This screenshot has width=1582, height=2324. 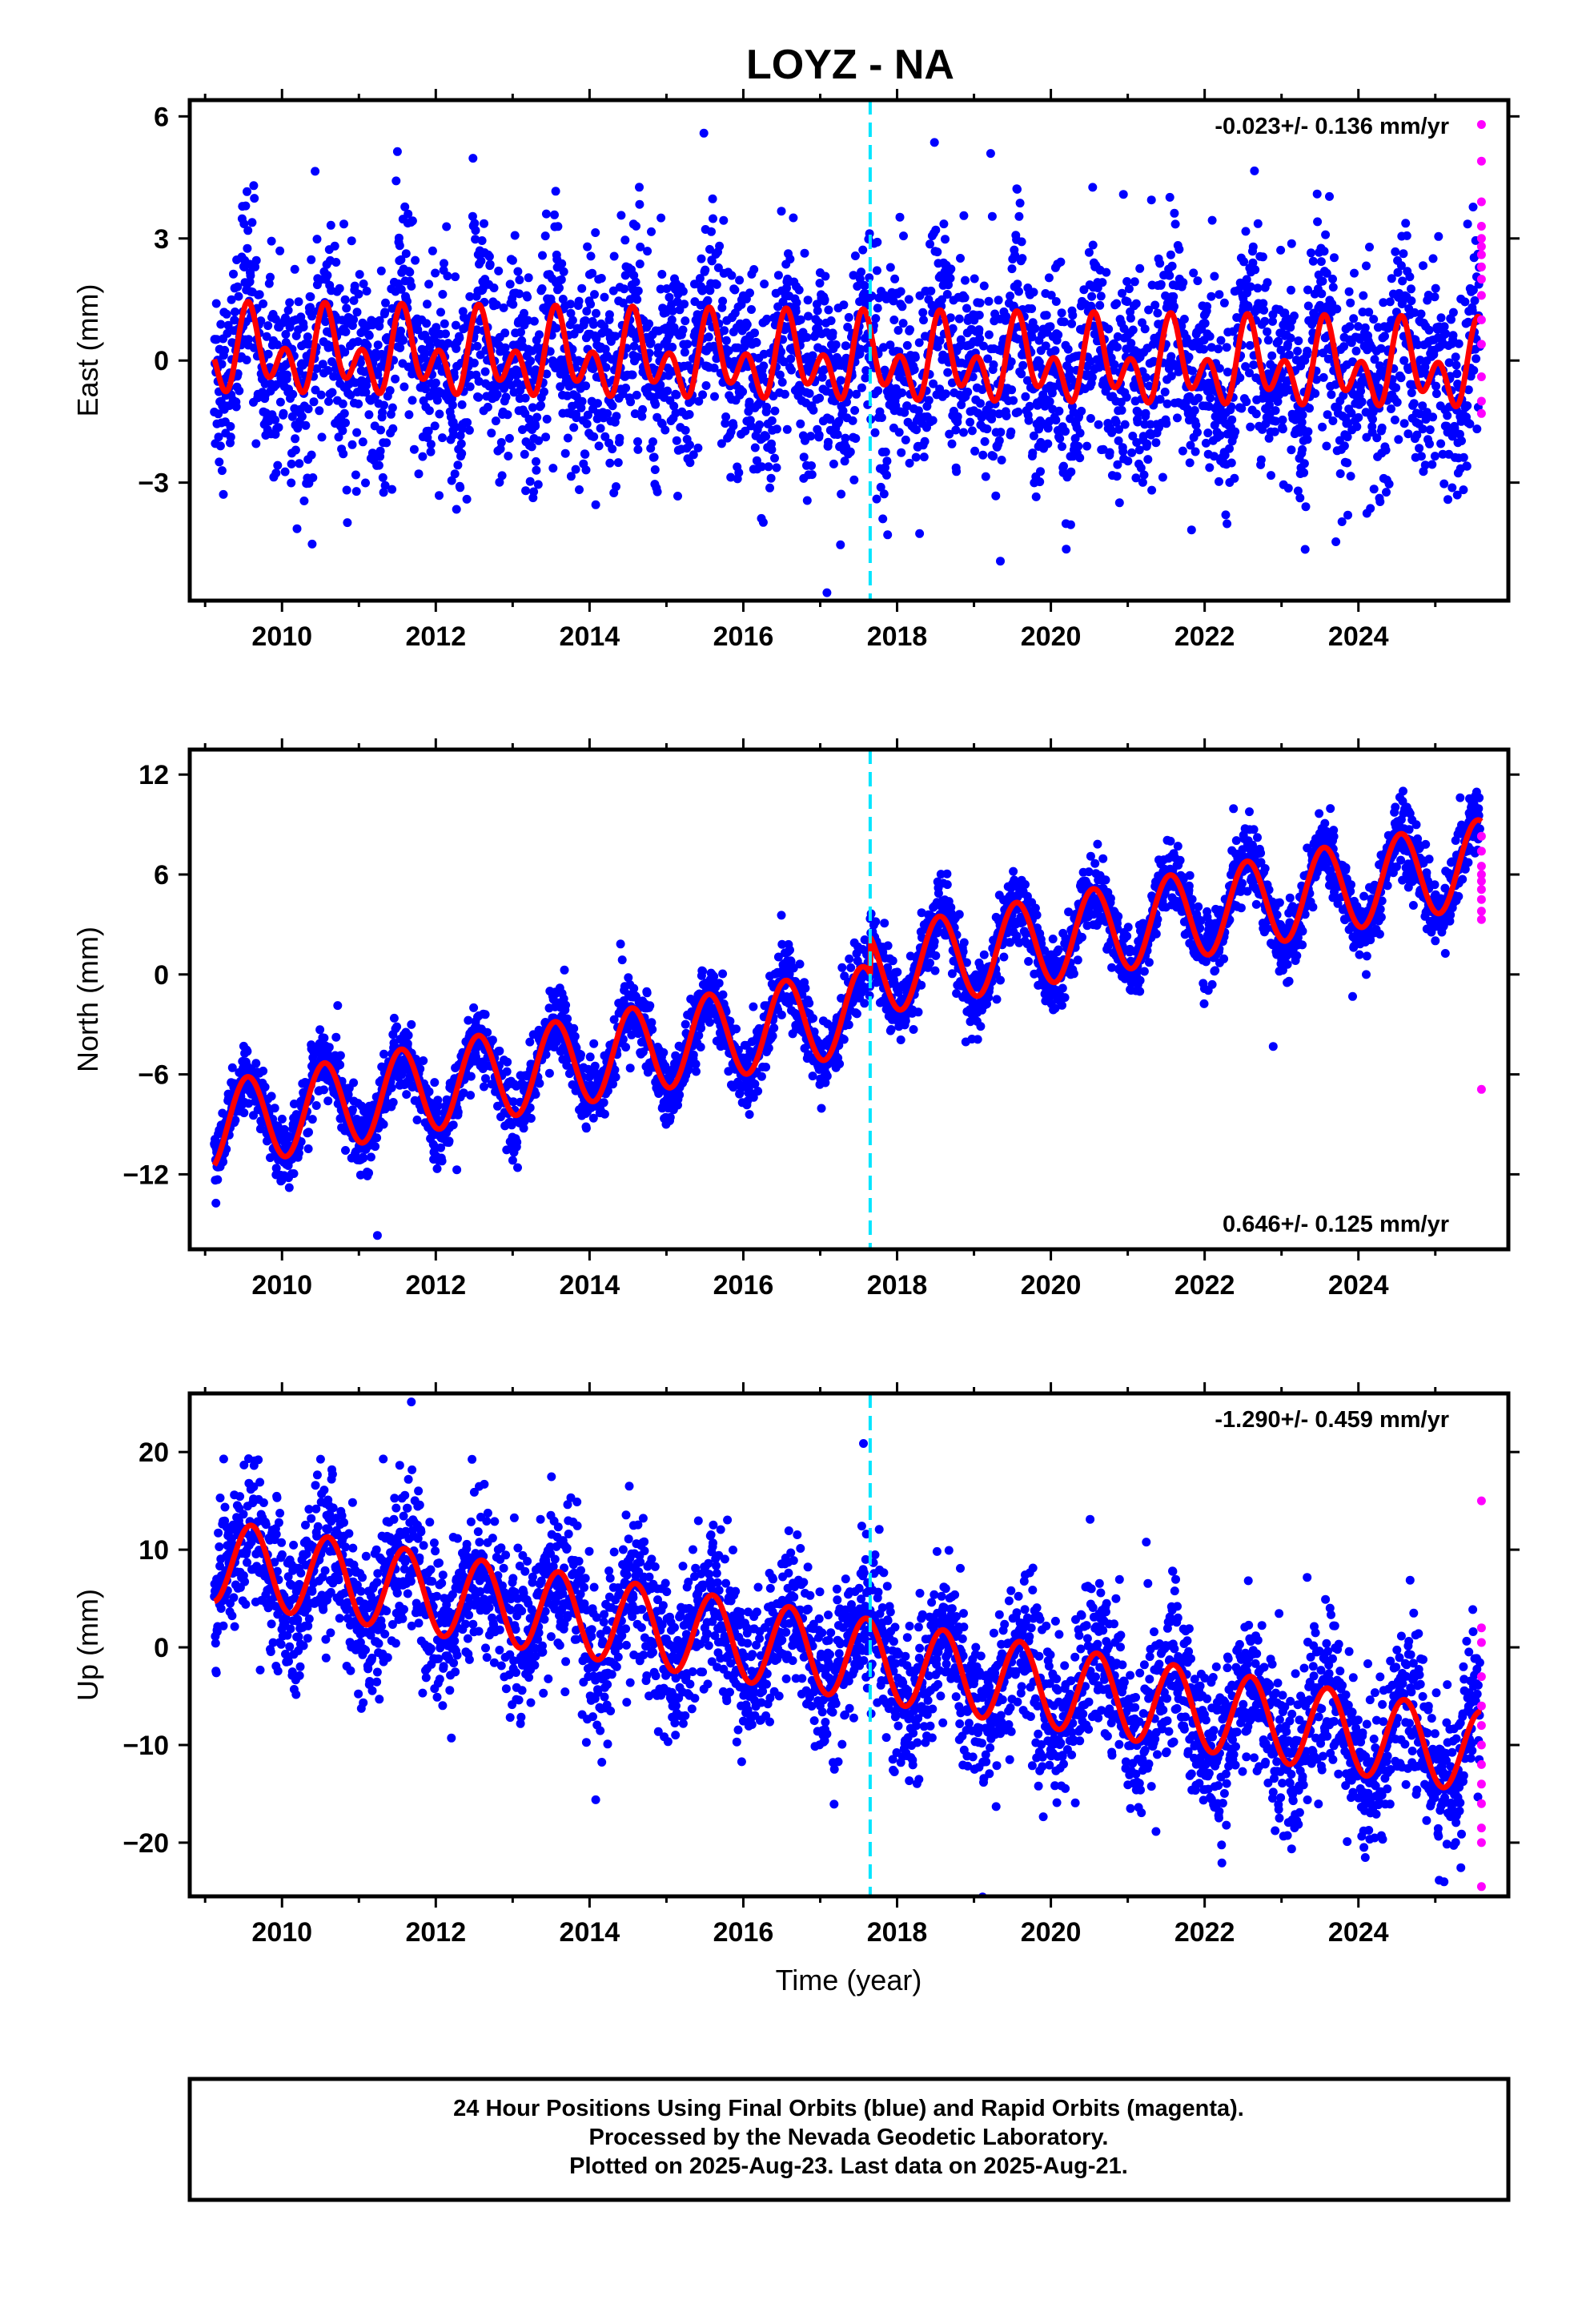 I want to click on y-tick-label: 0, so click(x=161, y=361).